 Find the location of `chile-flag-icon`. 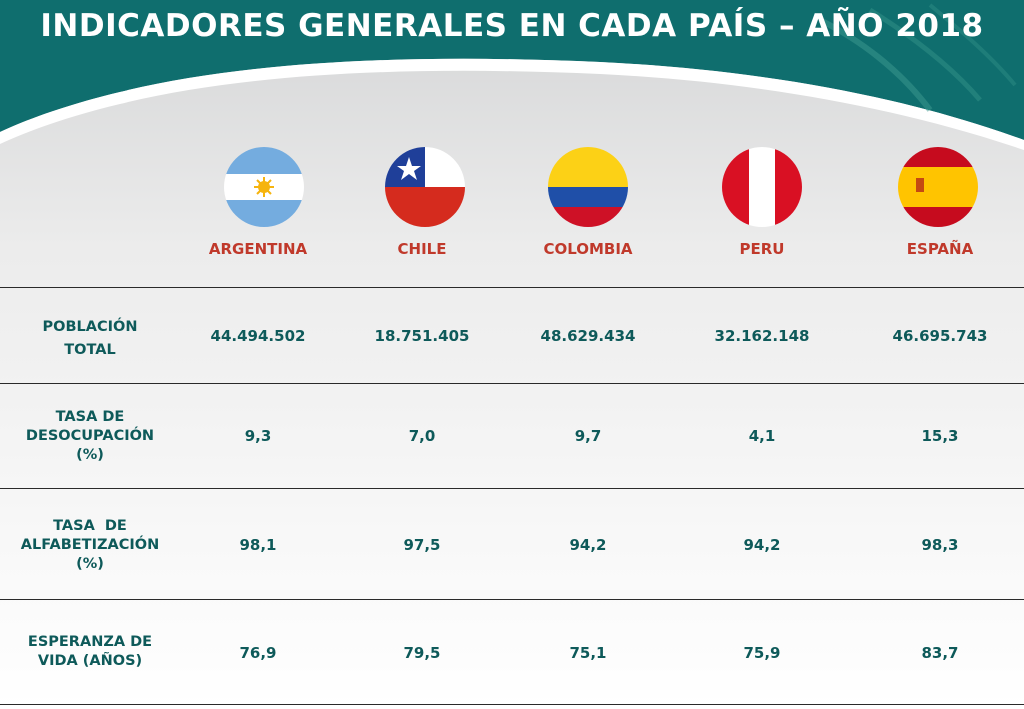

chile-flag-icon is located at coordinates (425, 187).